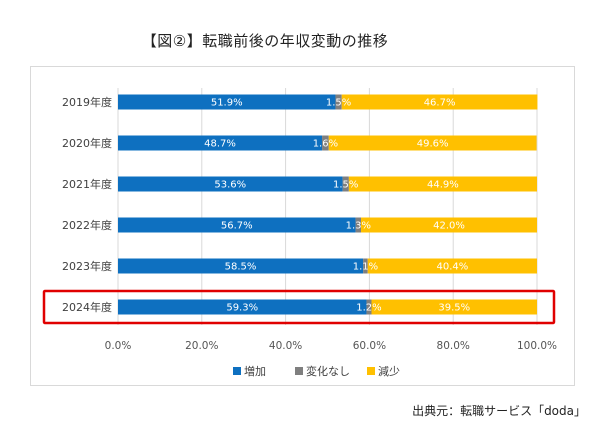  Describe the element at coordinates (453, 346) in the screenshot. I see `x-tick-label: 80.0%` at that location.